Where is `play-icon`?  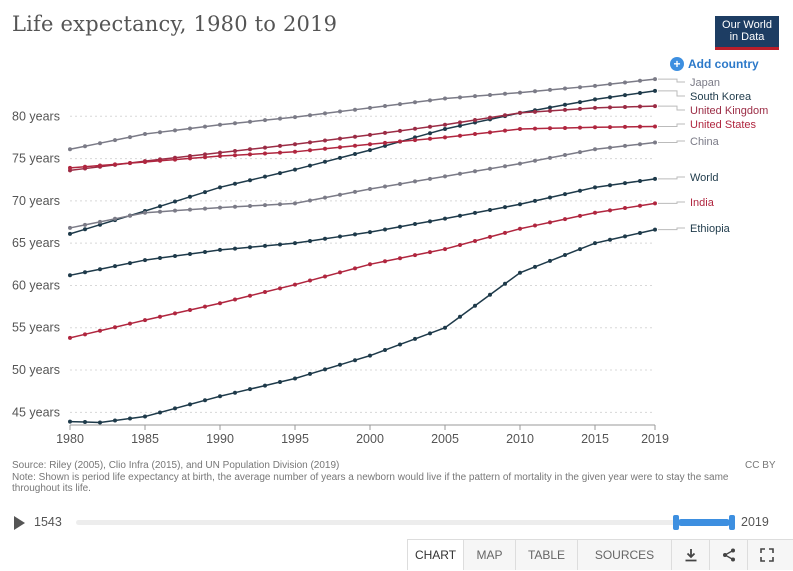
play-icon is located at coordinates (19, 523).